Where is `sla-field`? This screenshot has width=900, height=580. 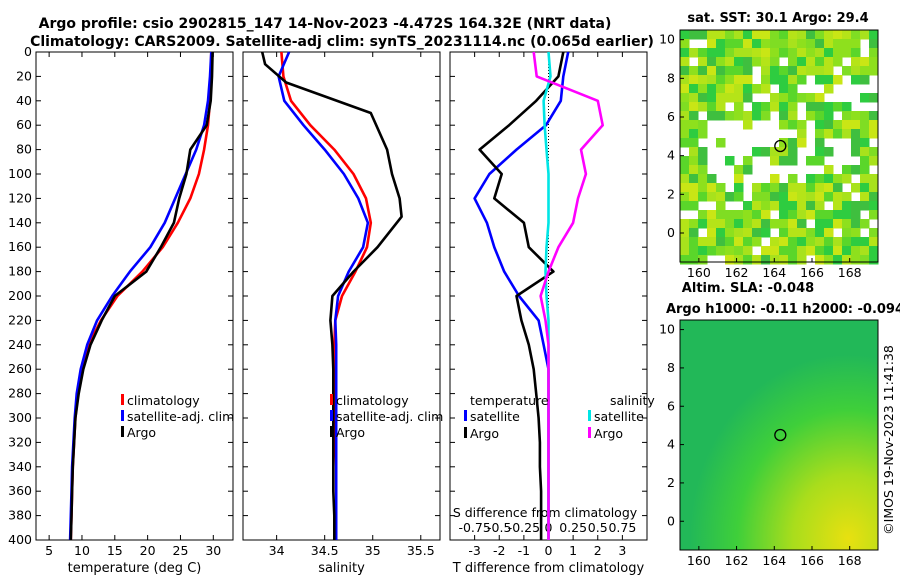
sla-field is located at coordinates (779, 435).